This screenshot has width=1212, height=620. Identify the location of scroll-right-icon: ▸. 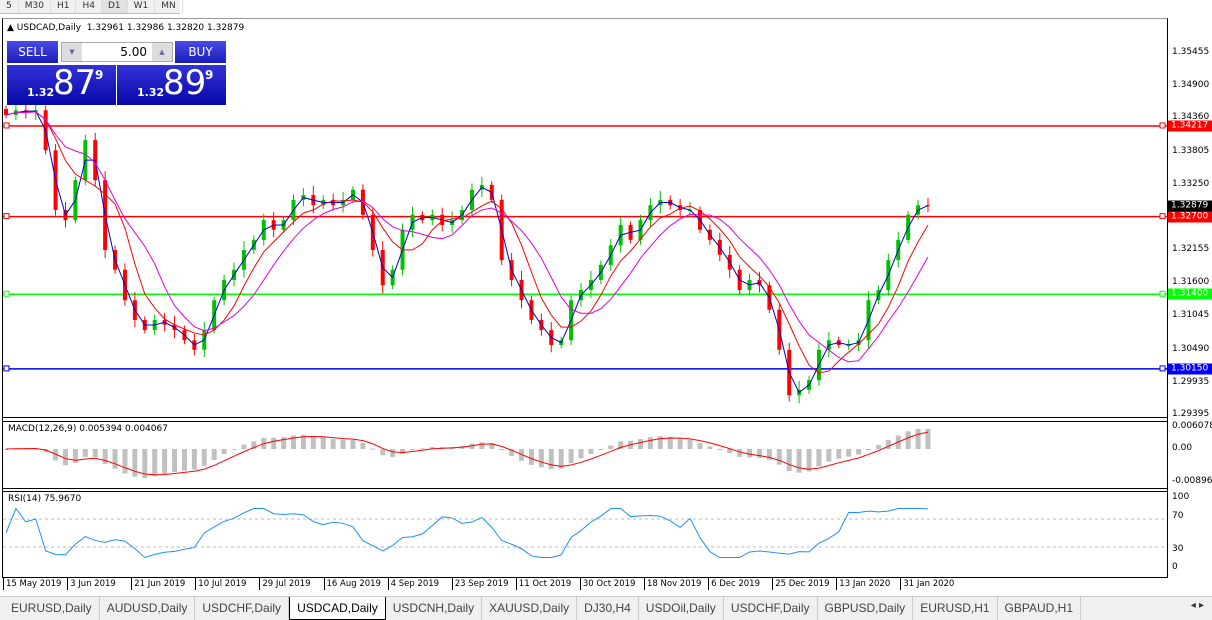
(1201, 605).